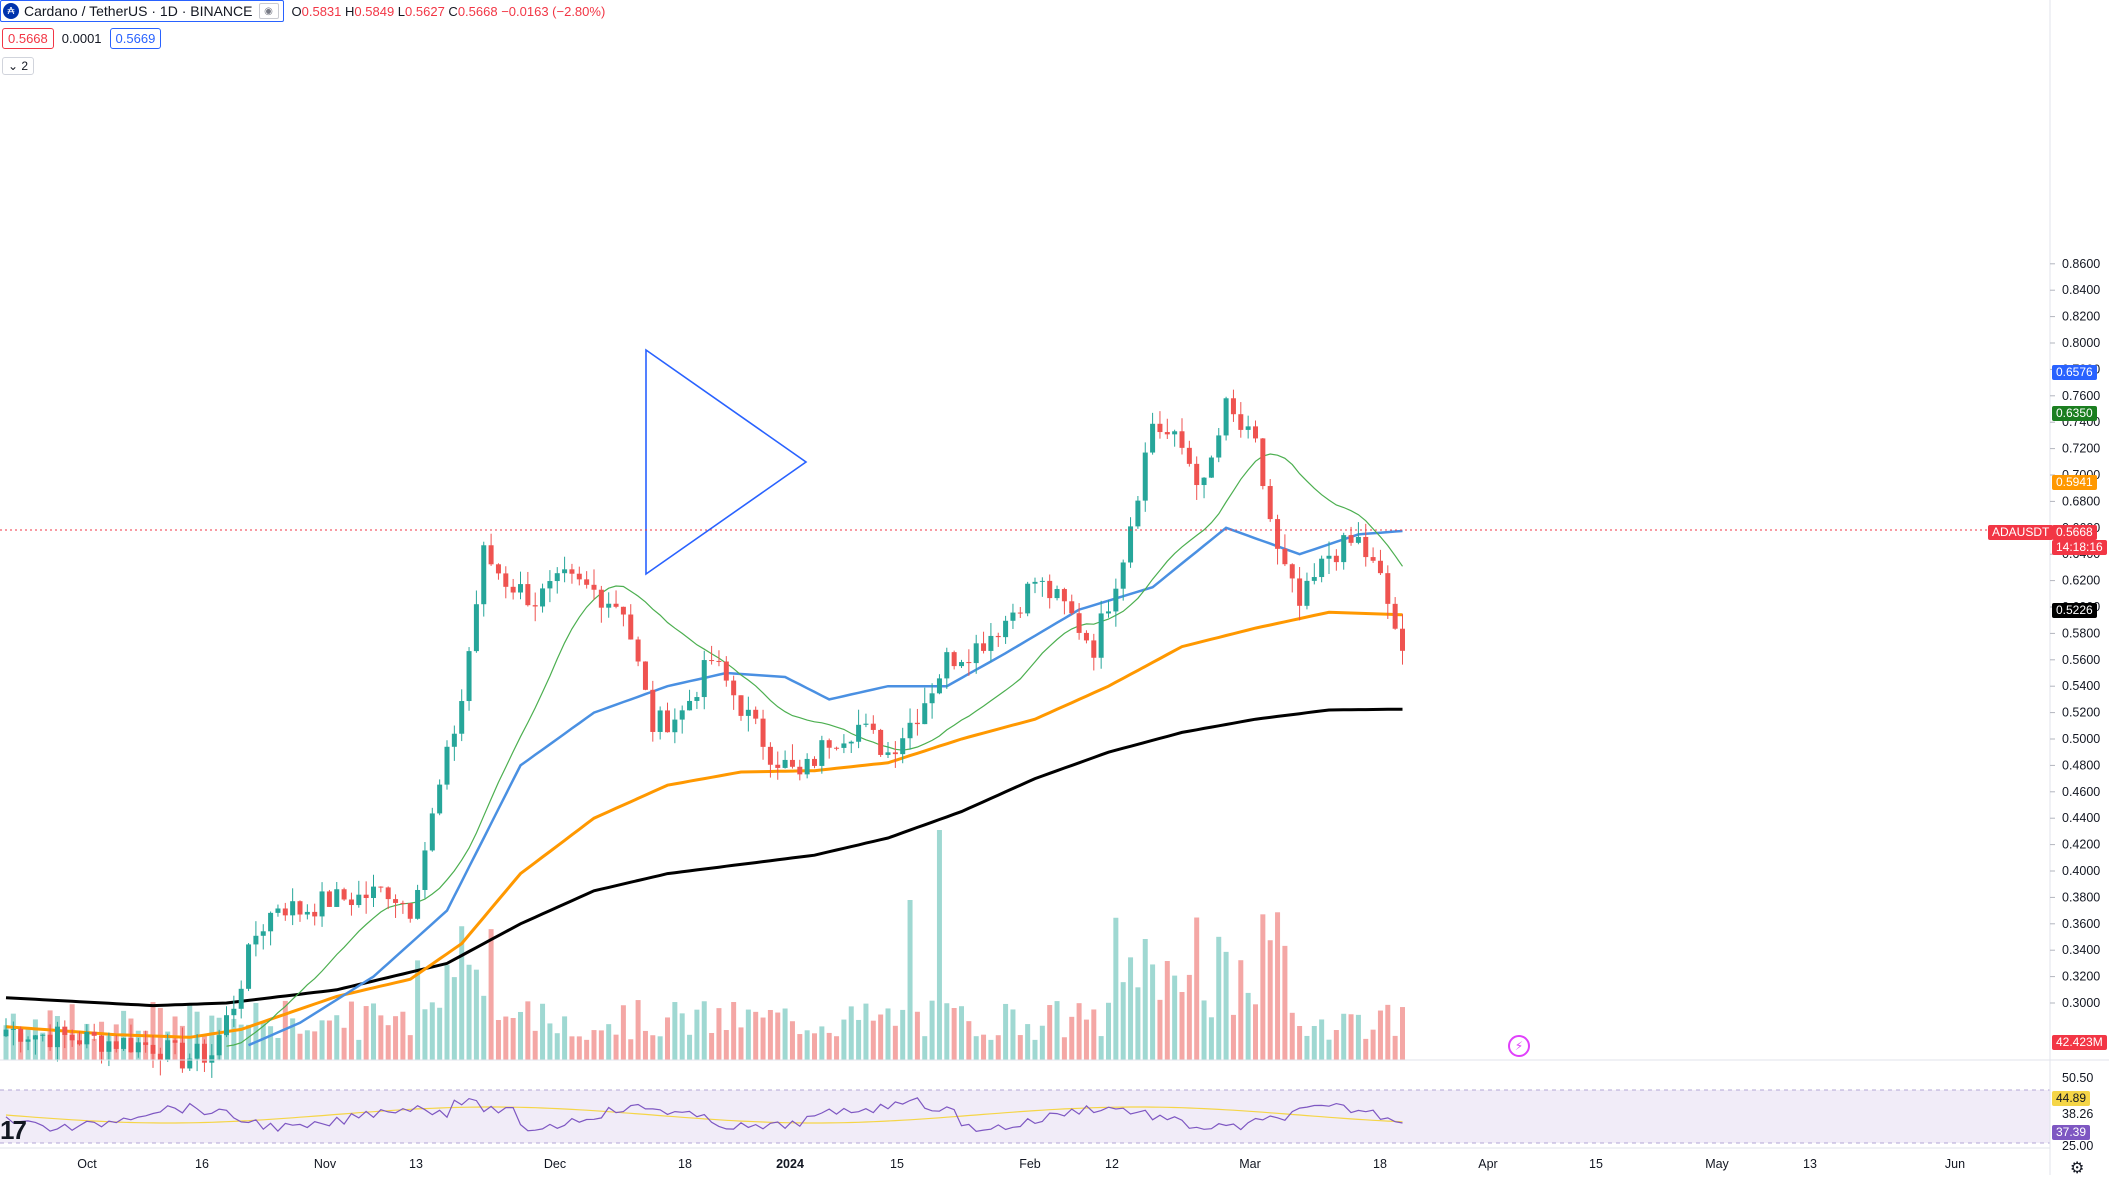 This screenshot has width=2109, height=1178. What do you see at coordinates (2081, 765) in the screenshot?
I see `price-axis-label: 0.4800` at bounding box center [2081, 765].